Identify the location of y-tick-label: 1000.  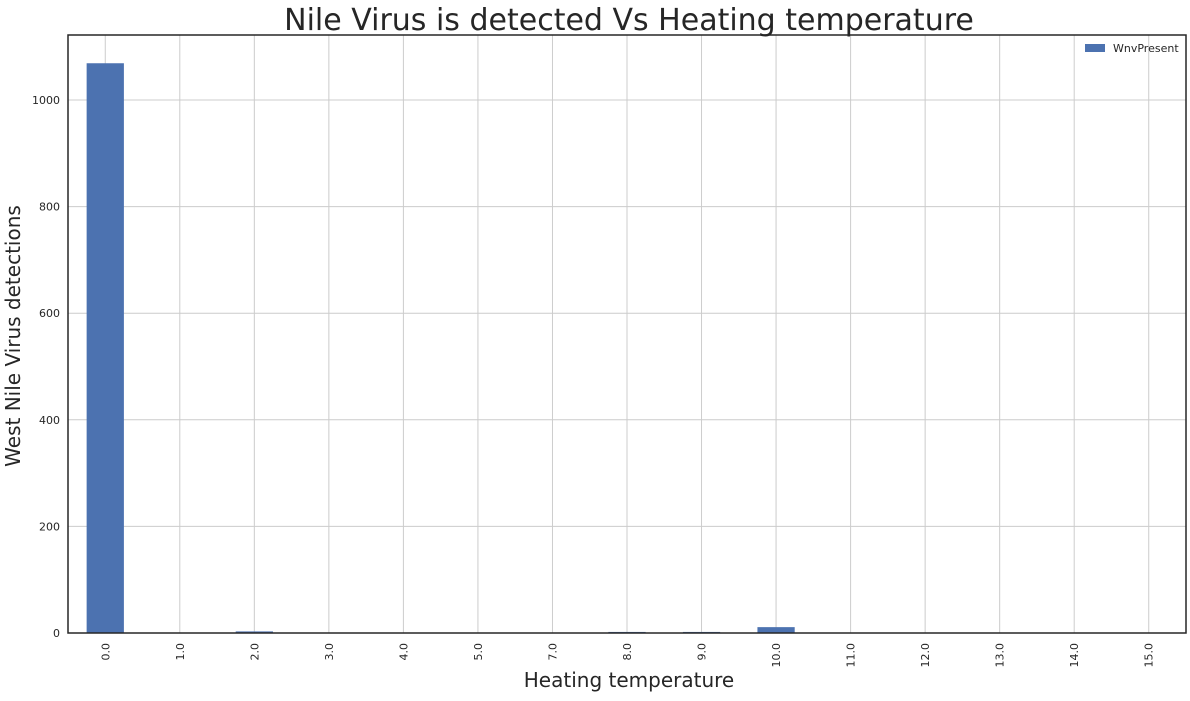
(46, 100).